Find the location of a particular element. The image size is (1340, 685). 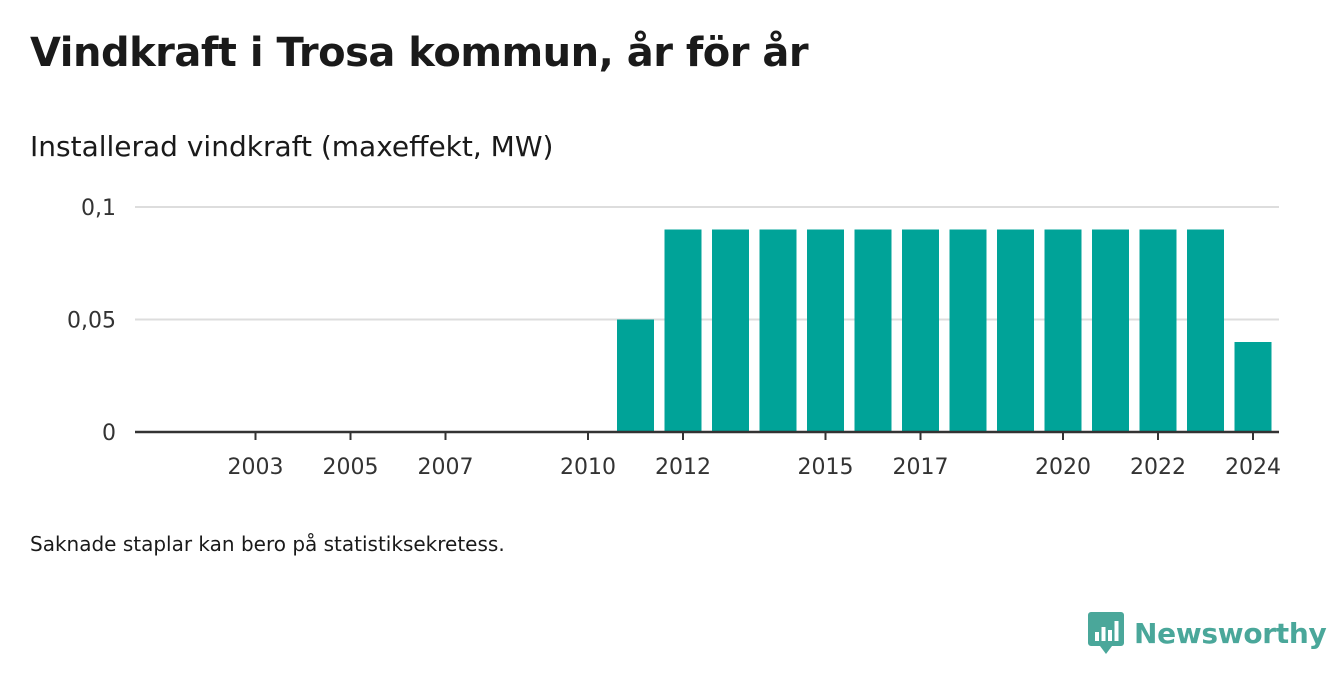

bars is located at coordinates (944, 330).